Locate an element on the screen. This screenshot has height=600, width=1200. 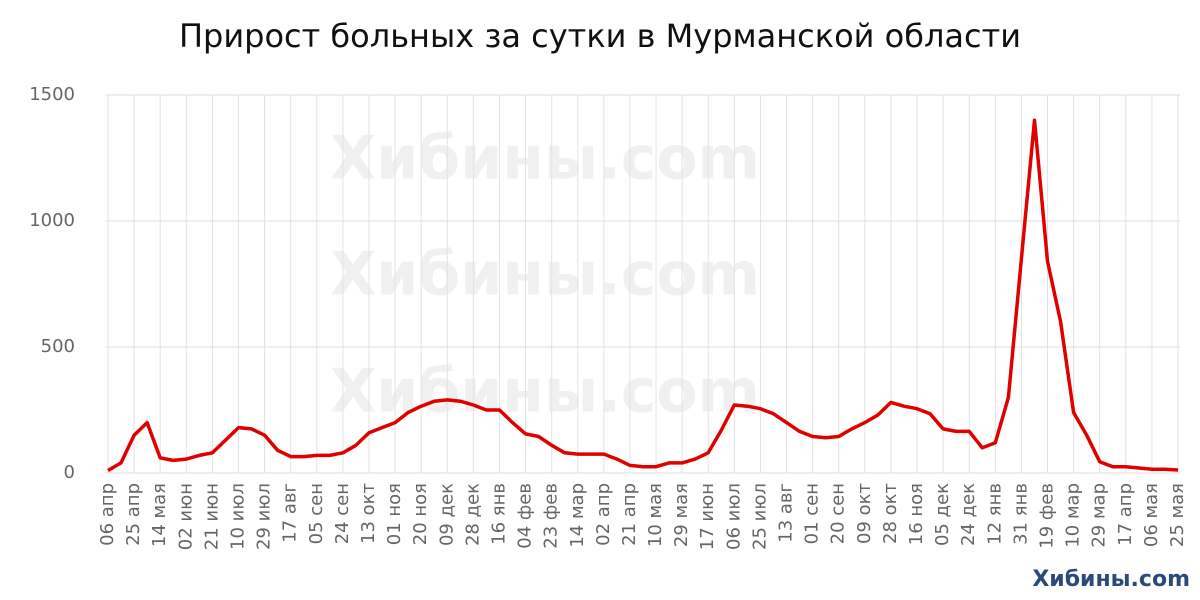
y-tick-label: 1500 is located at coordinates (52, 94).